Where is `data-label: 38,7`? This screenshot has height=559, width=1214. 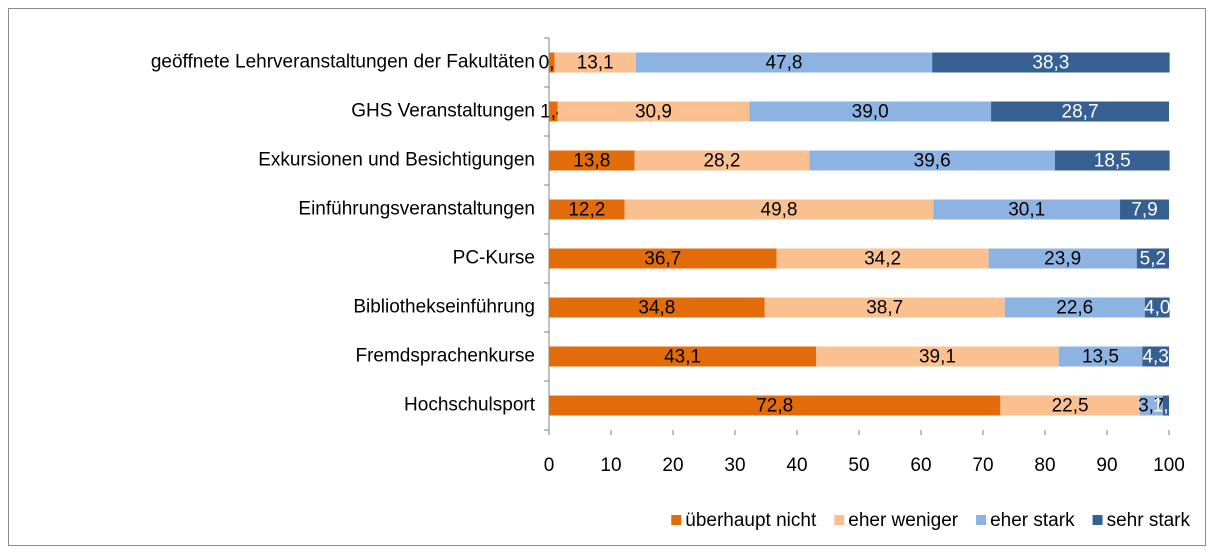 data-label: 38,7 is located at coordinates (884, 308).